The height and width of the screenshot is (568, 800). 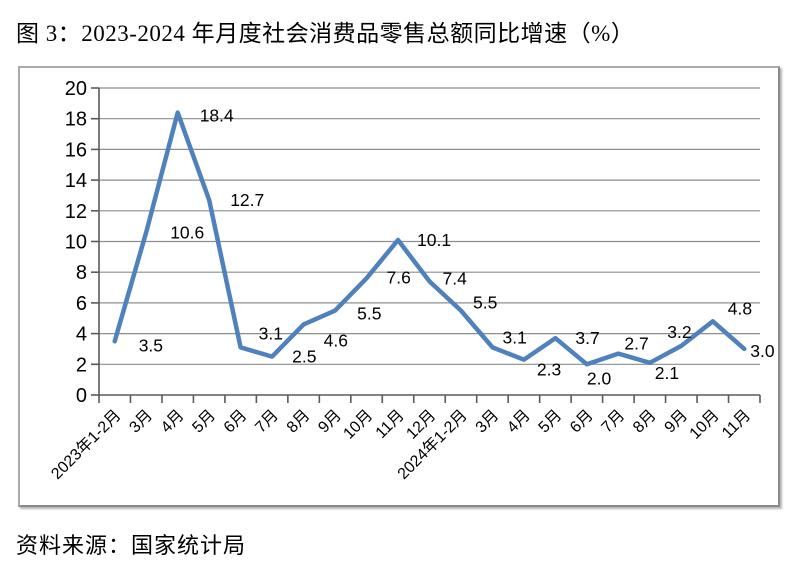 What do you see at coordinates (187, 232) in the screenshot?
I see `data-label: 10.6` at bounding box center [187, 232].